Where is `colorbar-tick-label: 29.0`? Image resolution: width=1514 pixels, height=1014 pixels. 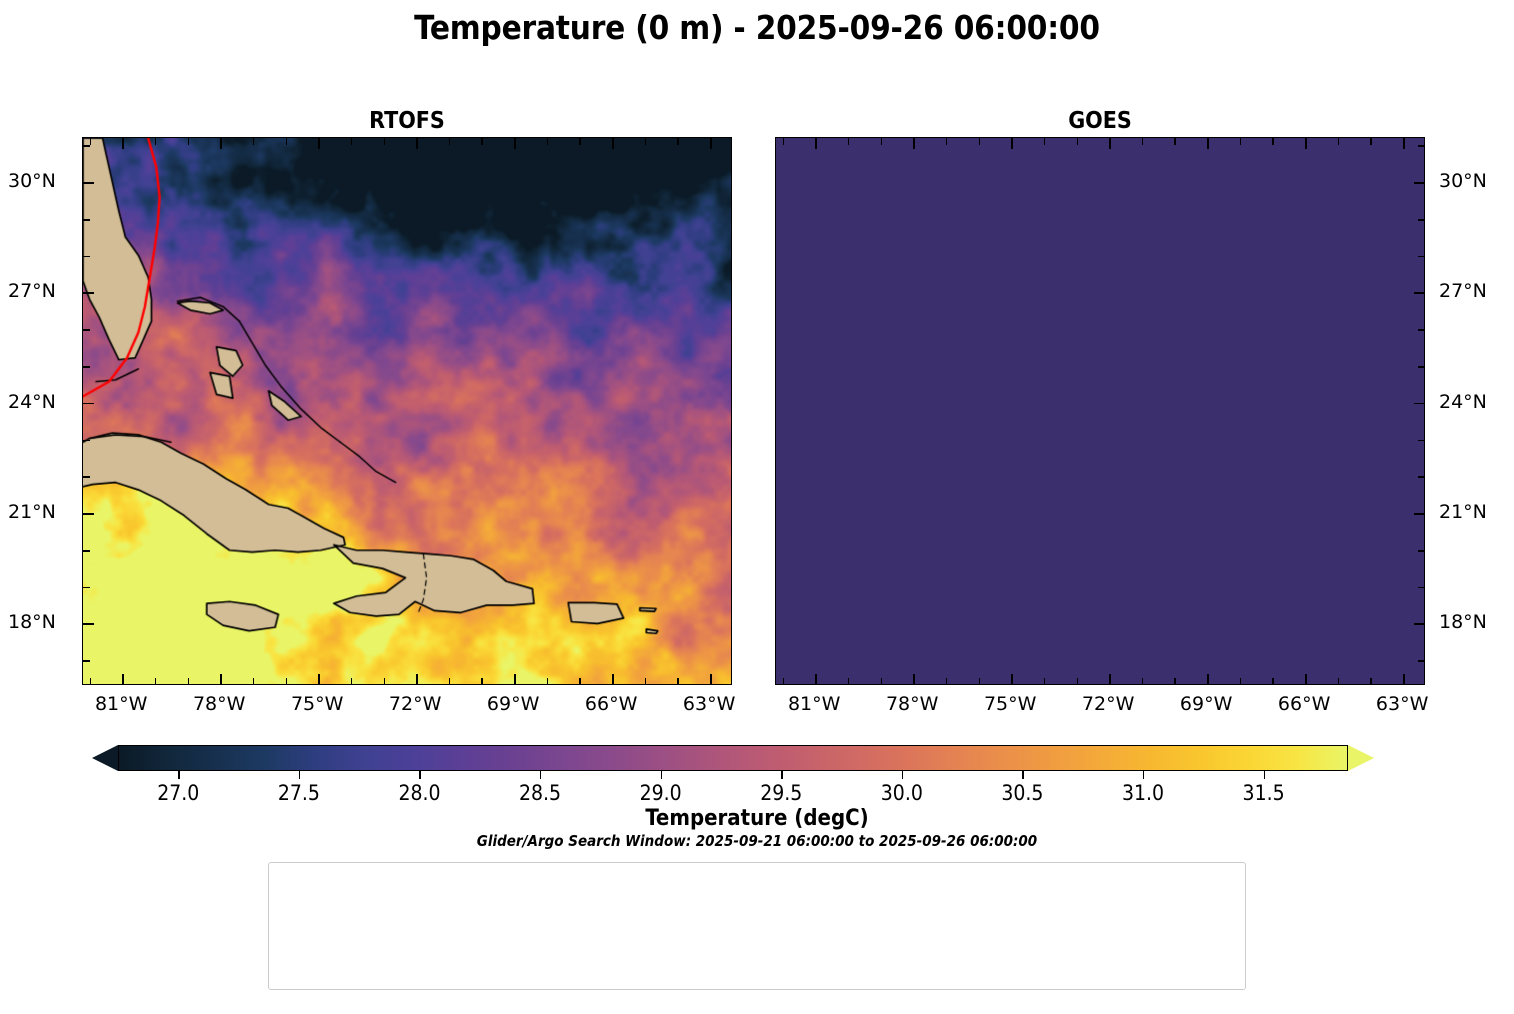
colorbar-tick-label: 29.0 is located at coordinates (660, 793).